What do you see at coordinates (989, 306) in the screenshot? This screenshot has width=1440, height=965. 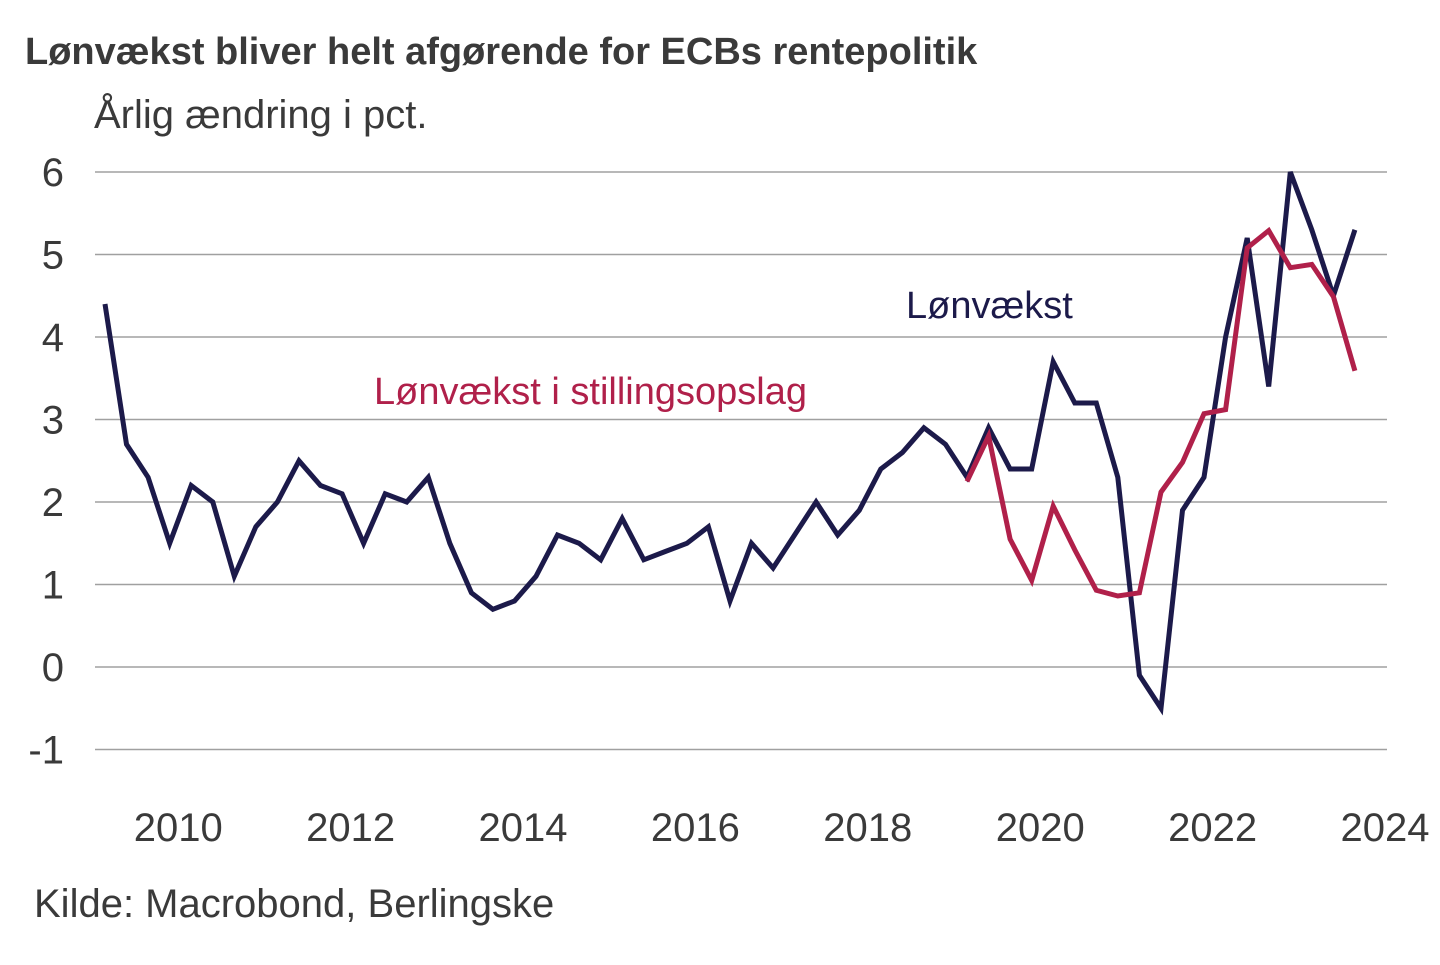 I see `series-label-lonvaekst: Lønvækst` at bounding box center [989, 306].